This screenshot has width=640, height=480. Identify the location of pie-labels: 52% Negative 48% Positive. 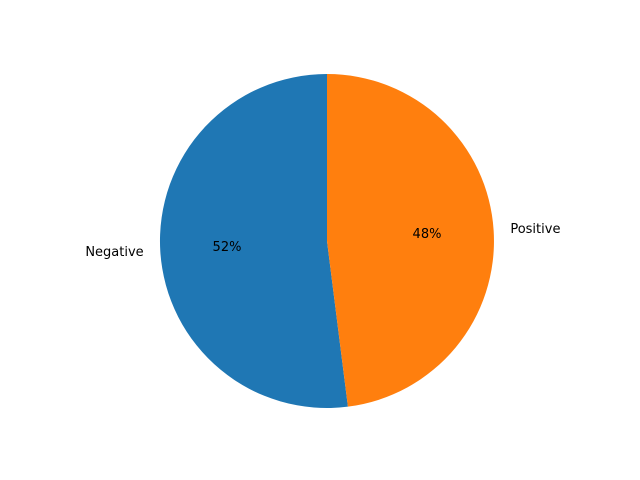
(322, 241).